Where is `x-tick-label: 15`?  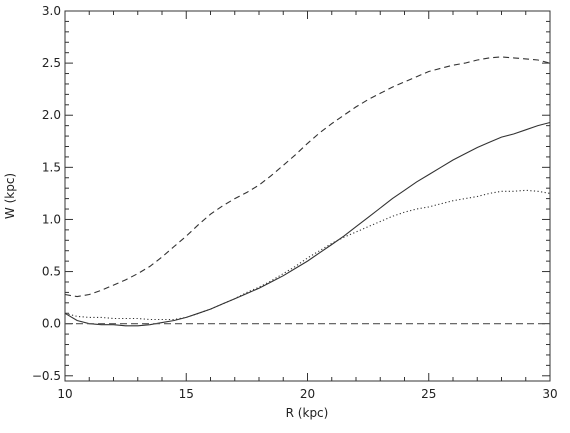
x-tick-label: 15 is located at coordinates (186, 394).